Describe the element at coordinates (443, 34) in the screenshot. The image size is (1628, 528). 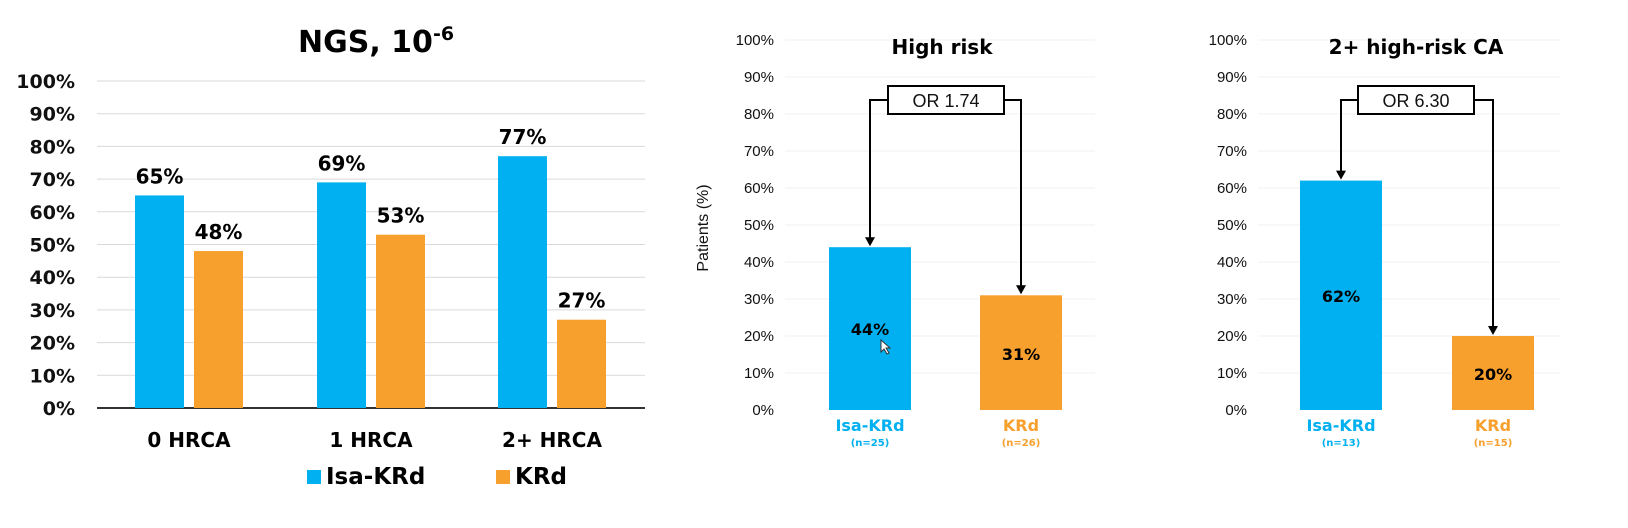
I see `chart-title-superscript: -6` at that location.